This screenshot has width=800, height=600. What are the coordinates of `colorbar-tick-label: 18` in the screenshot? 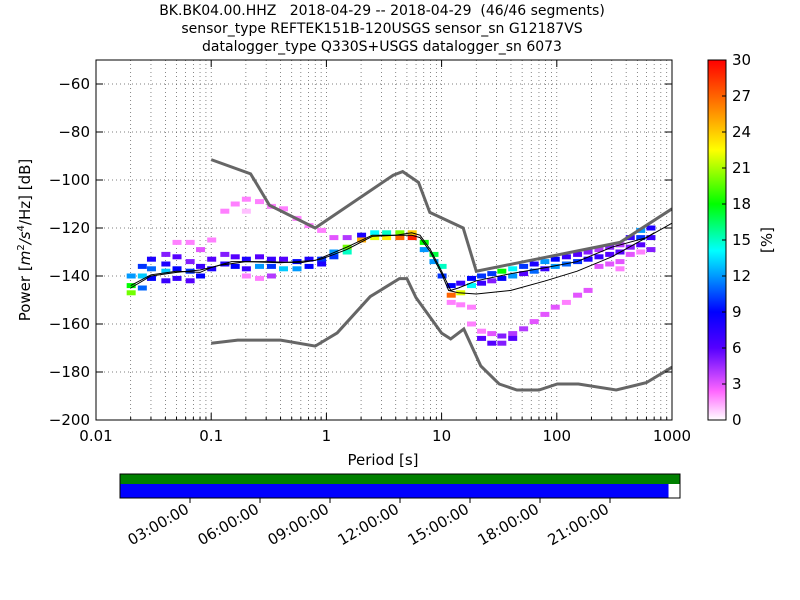 It's located at (741, 204).